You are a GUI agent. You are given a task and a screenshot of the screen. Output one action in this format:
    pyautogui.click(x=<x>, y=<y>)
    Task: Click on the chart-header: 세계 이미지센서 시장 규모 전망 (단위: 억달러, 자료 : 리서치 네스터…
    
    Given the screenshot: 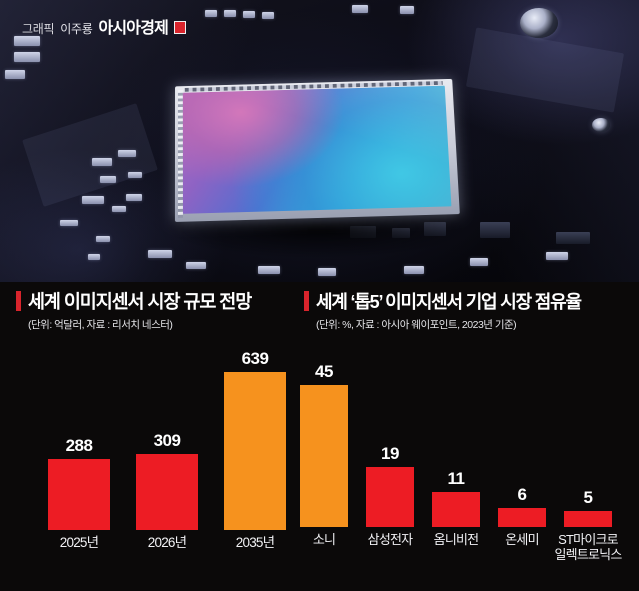 What is the action you would take?
    pyautogui.click(x=164, y=310)
    